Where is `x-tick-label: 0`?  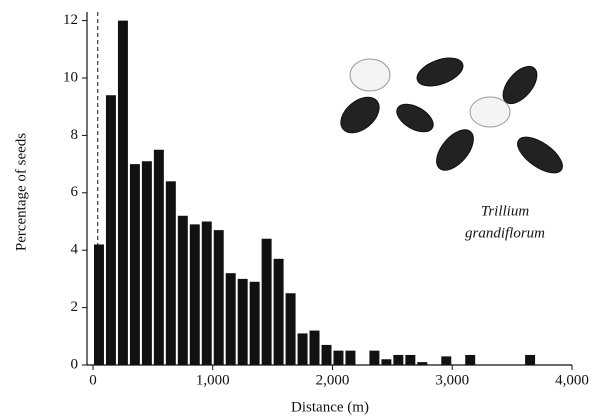 x-tick-label: 0 is located at coordinates (93, 380).